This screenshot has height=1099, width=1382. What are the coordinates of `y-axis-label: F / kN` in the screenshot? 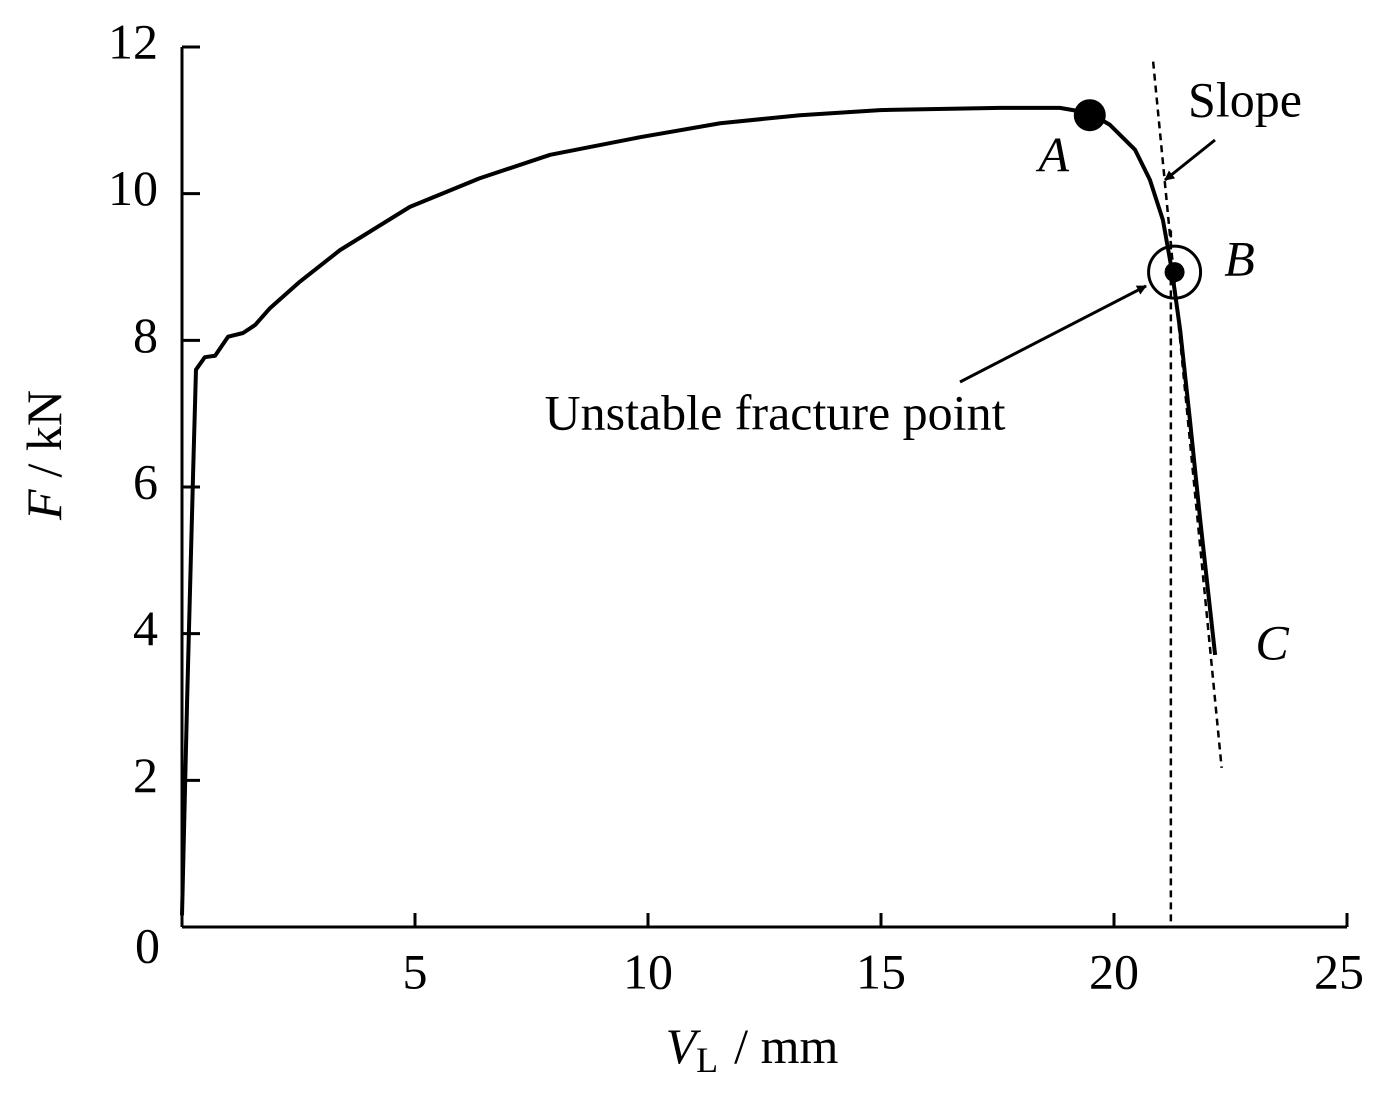 It's located at (44, 455).